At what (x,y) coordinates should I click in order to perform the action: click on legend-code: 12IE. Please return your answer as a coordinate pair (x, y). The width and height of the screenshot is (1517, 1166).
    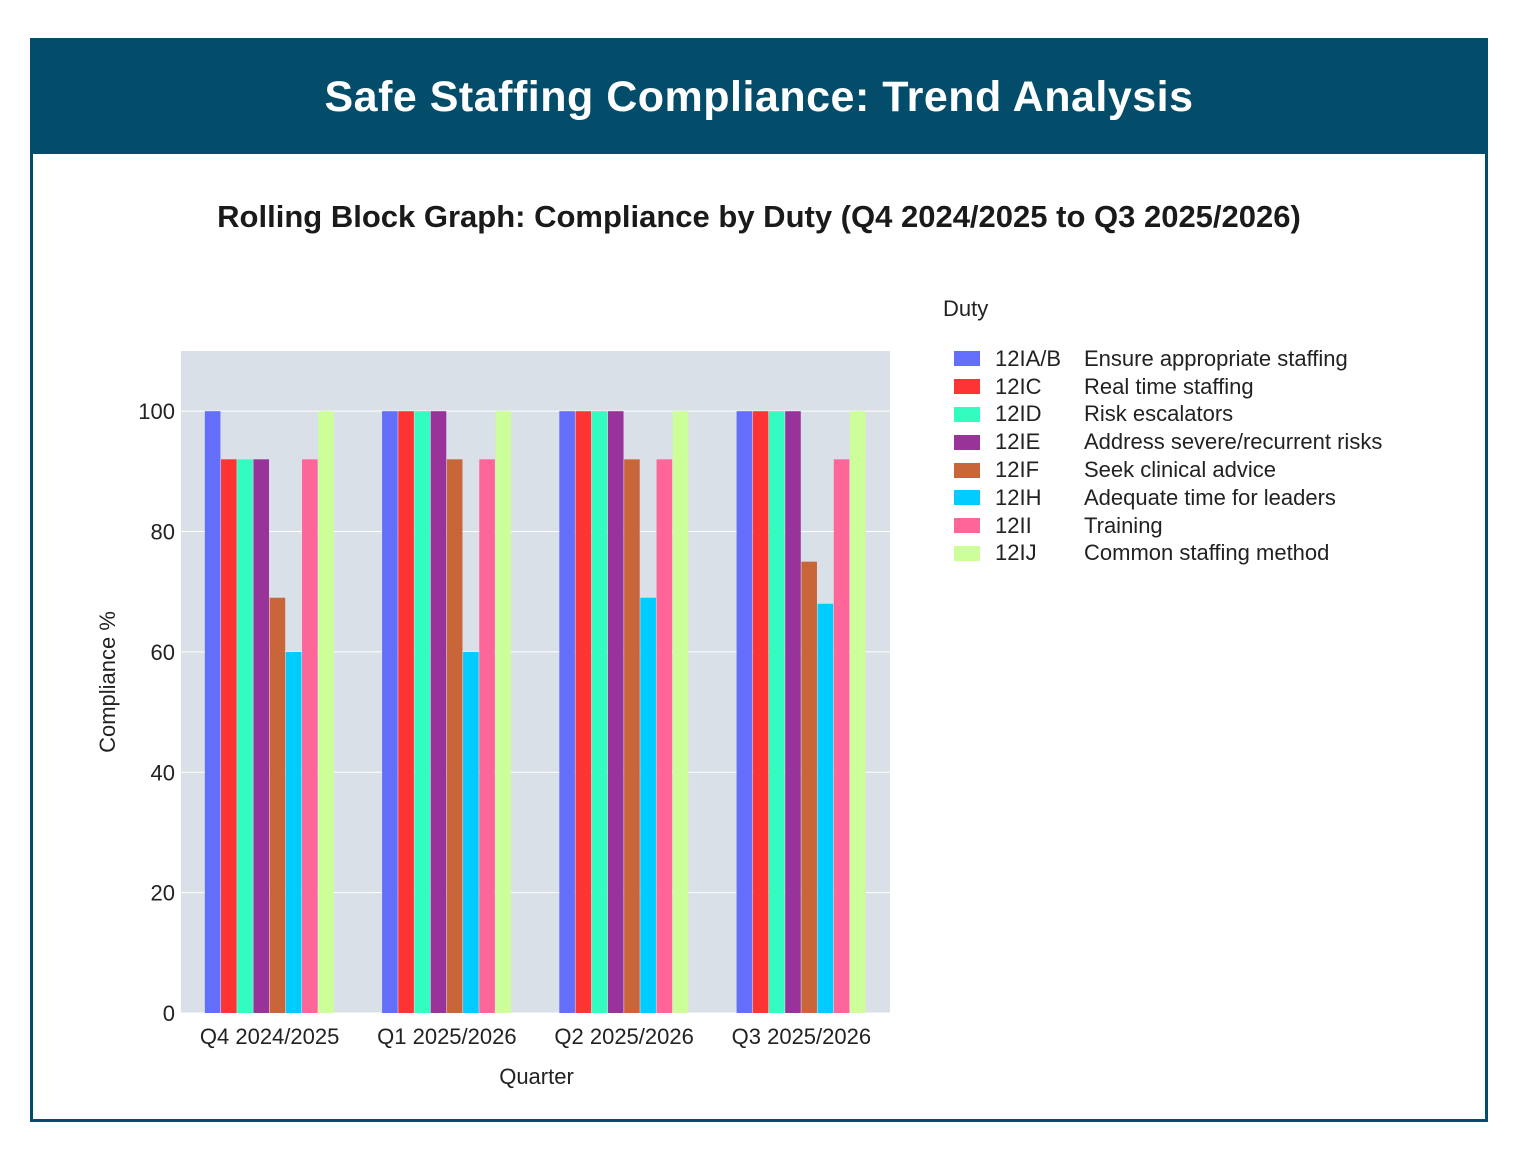
    Looking at the image, I should click on (1018, 442).